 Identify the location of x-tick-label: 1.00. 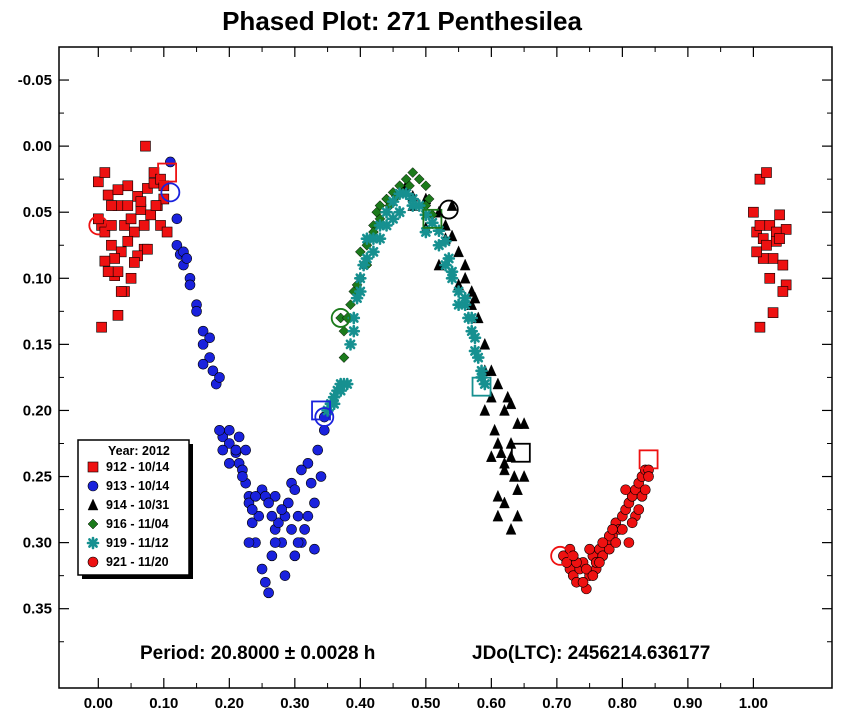
(753, 703).